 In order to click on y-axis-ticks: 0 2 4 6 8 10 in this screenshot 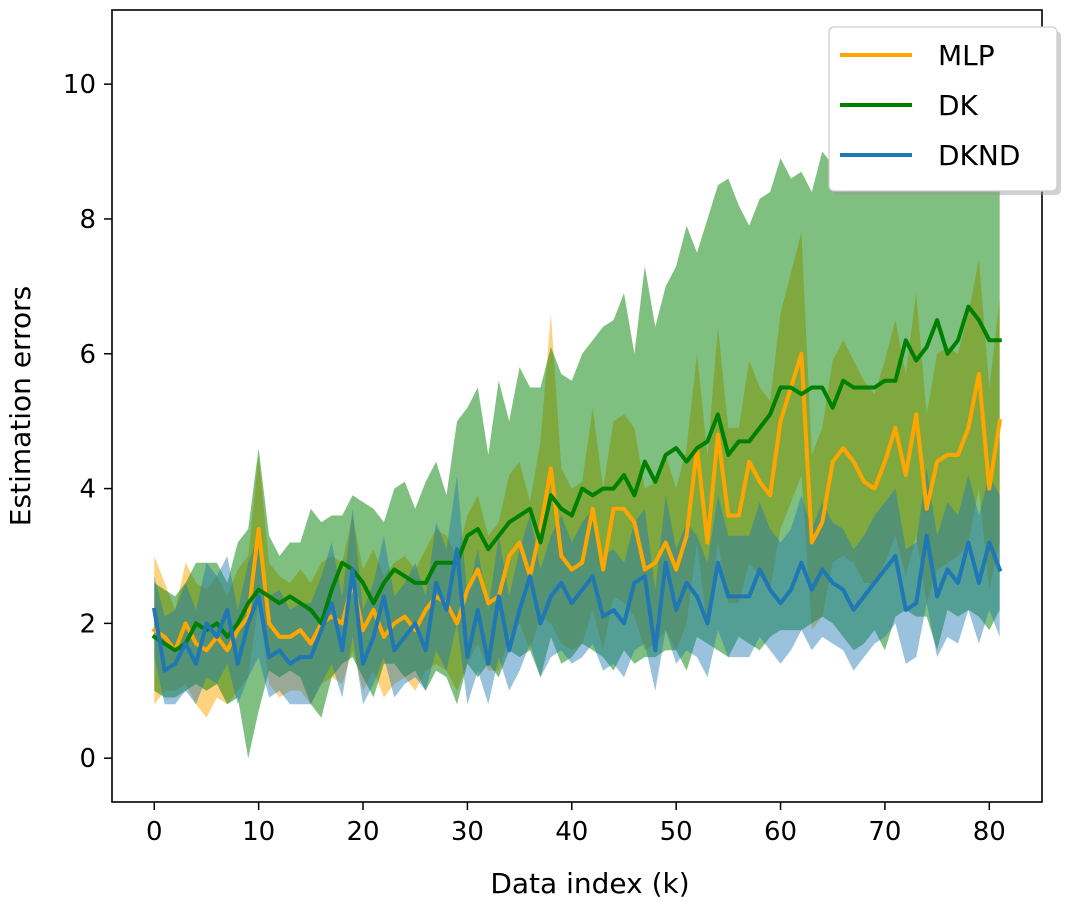, I will do `click(87, 422)`.